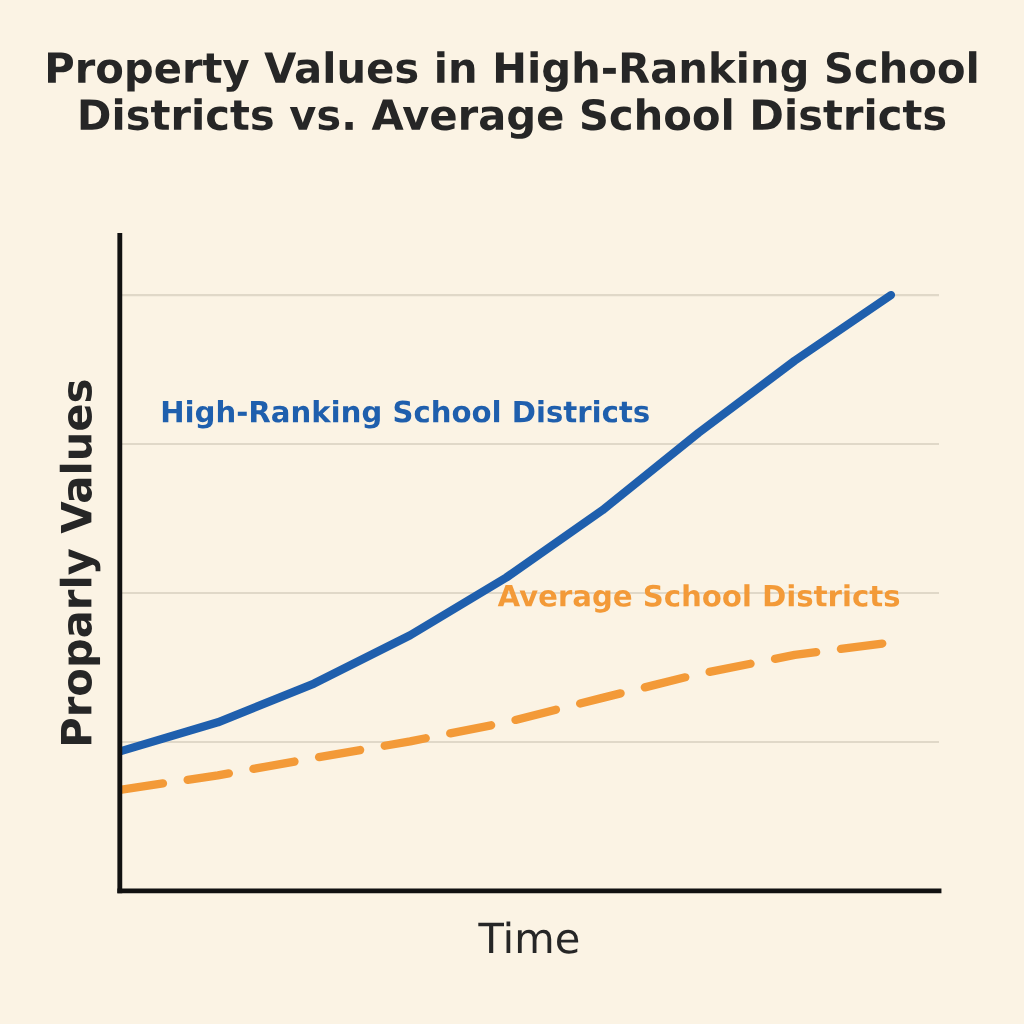 This screenshot has height=1024, width=1024. Describe the element at coordinates (405, 414) in the screenshot. I see `series-label: High-Ranking School Districts` at that location.